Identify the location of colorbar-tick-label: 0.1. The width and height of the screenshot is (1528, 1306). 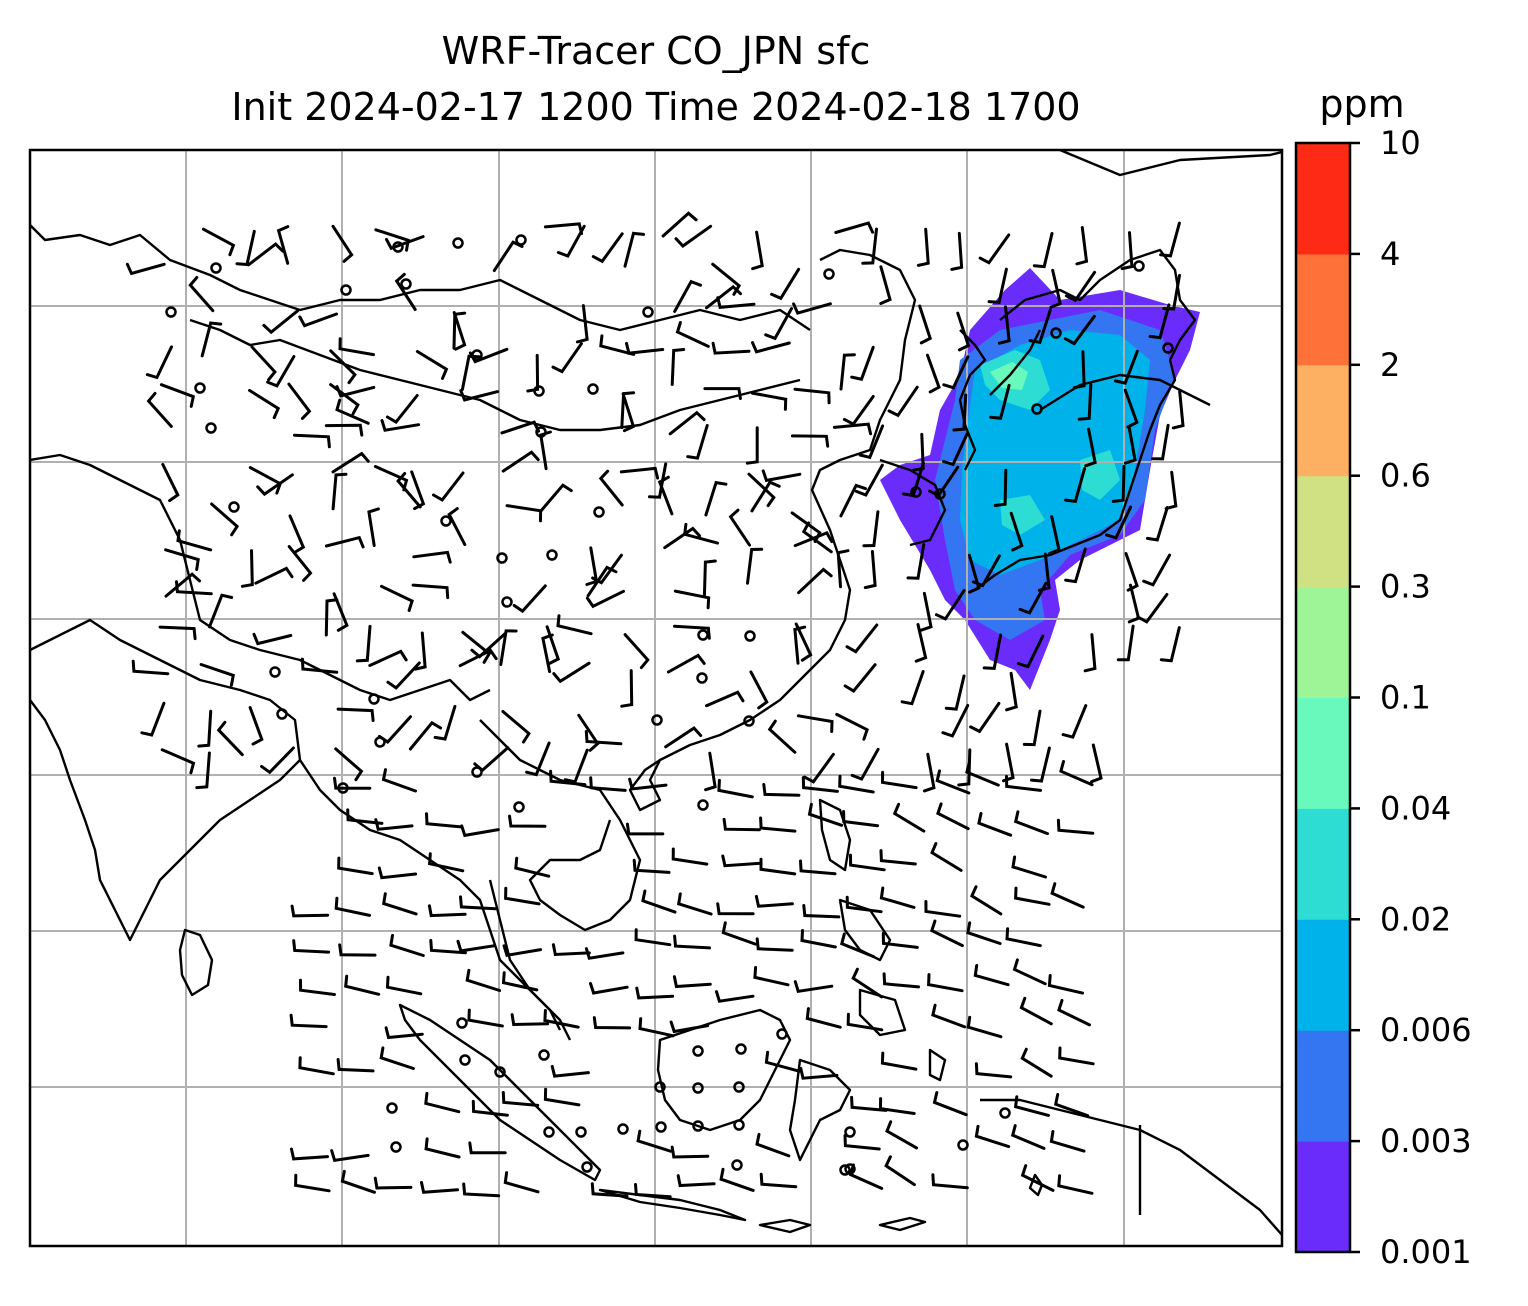
(1405, 698).